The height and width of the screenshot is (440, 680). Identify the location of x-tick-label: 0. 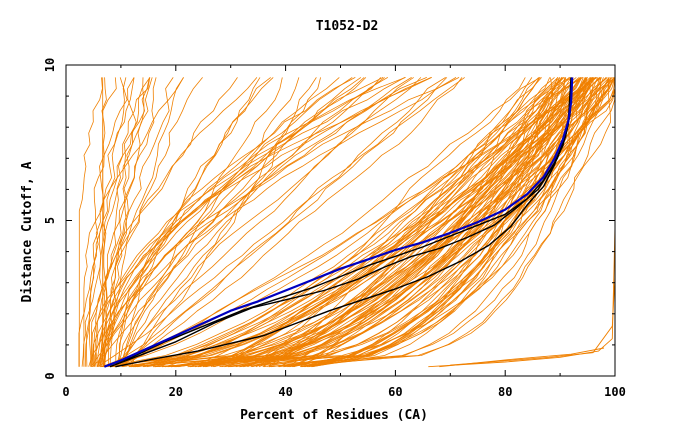
(65, 392).